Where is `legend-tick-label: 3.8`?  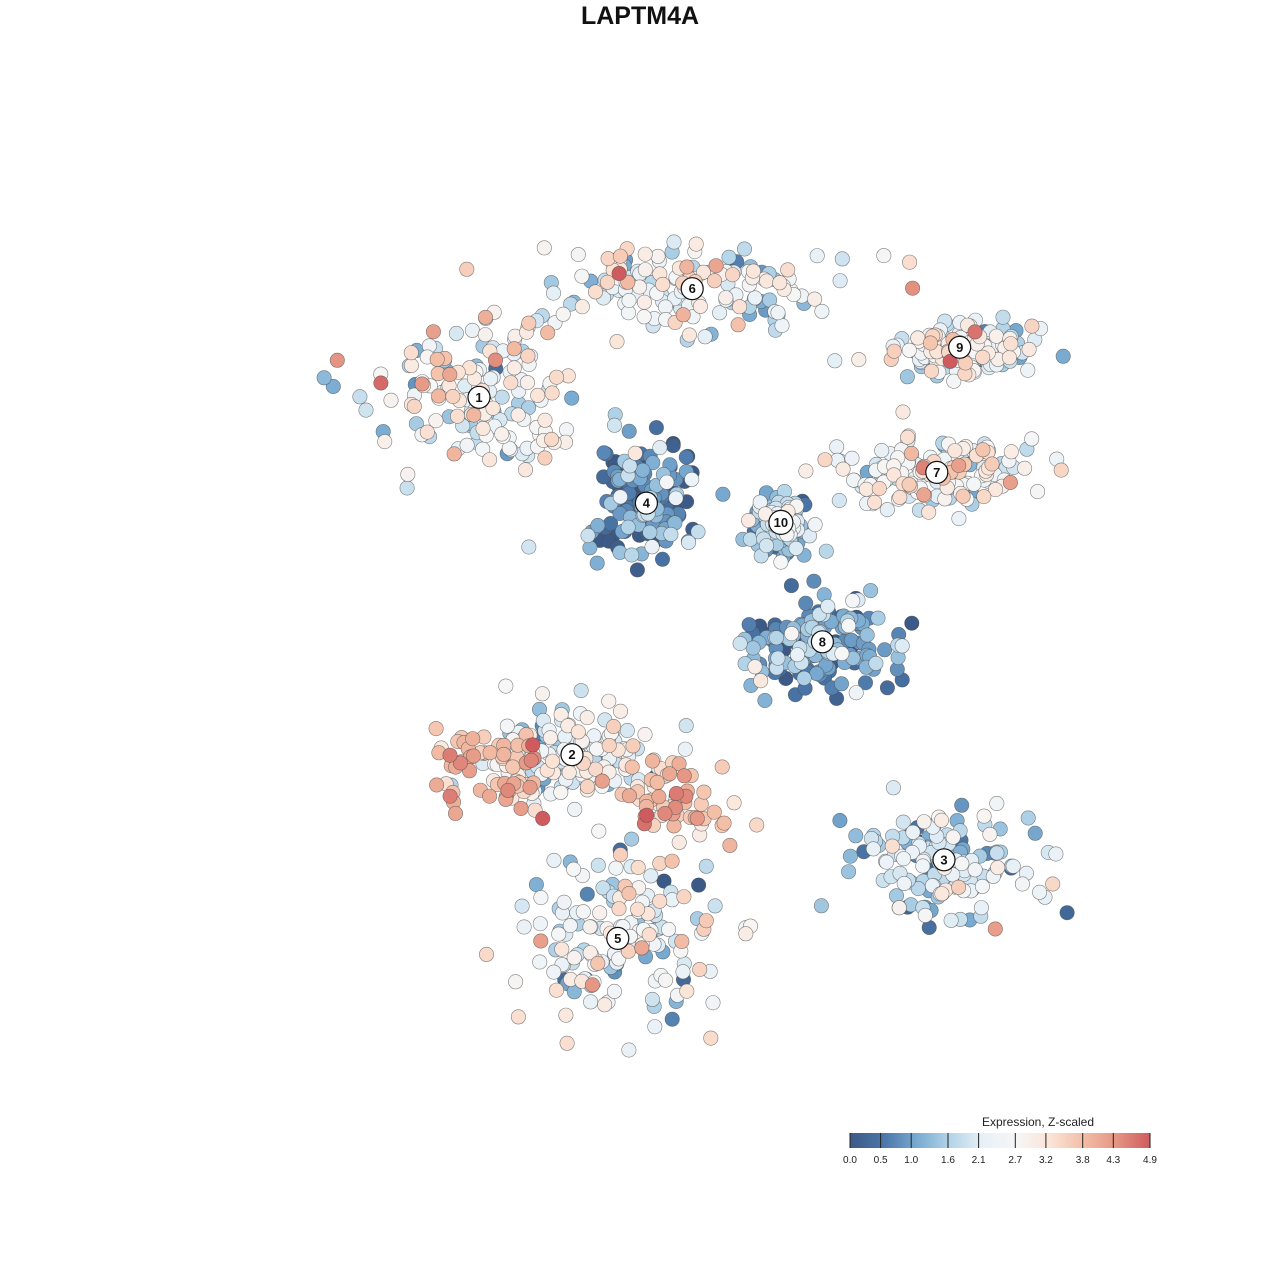 legend-tick-label: 3.8 is located at coordinates (1083, 1160).